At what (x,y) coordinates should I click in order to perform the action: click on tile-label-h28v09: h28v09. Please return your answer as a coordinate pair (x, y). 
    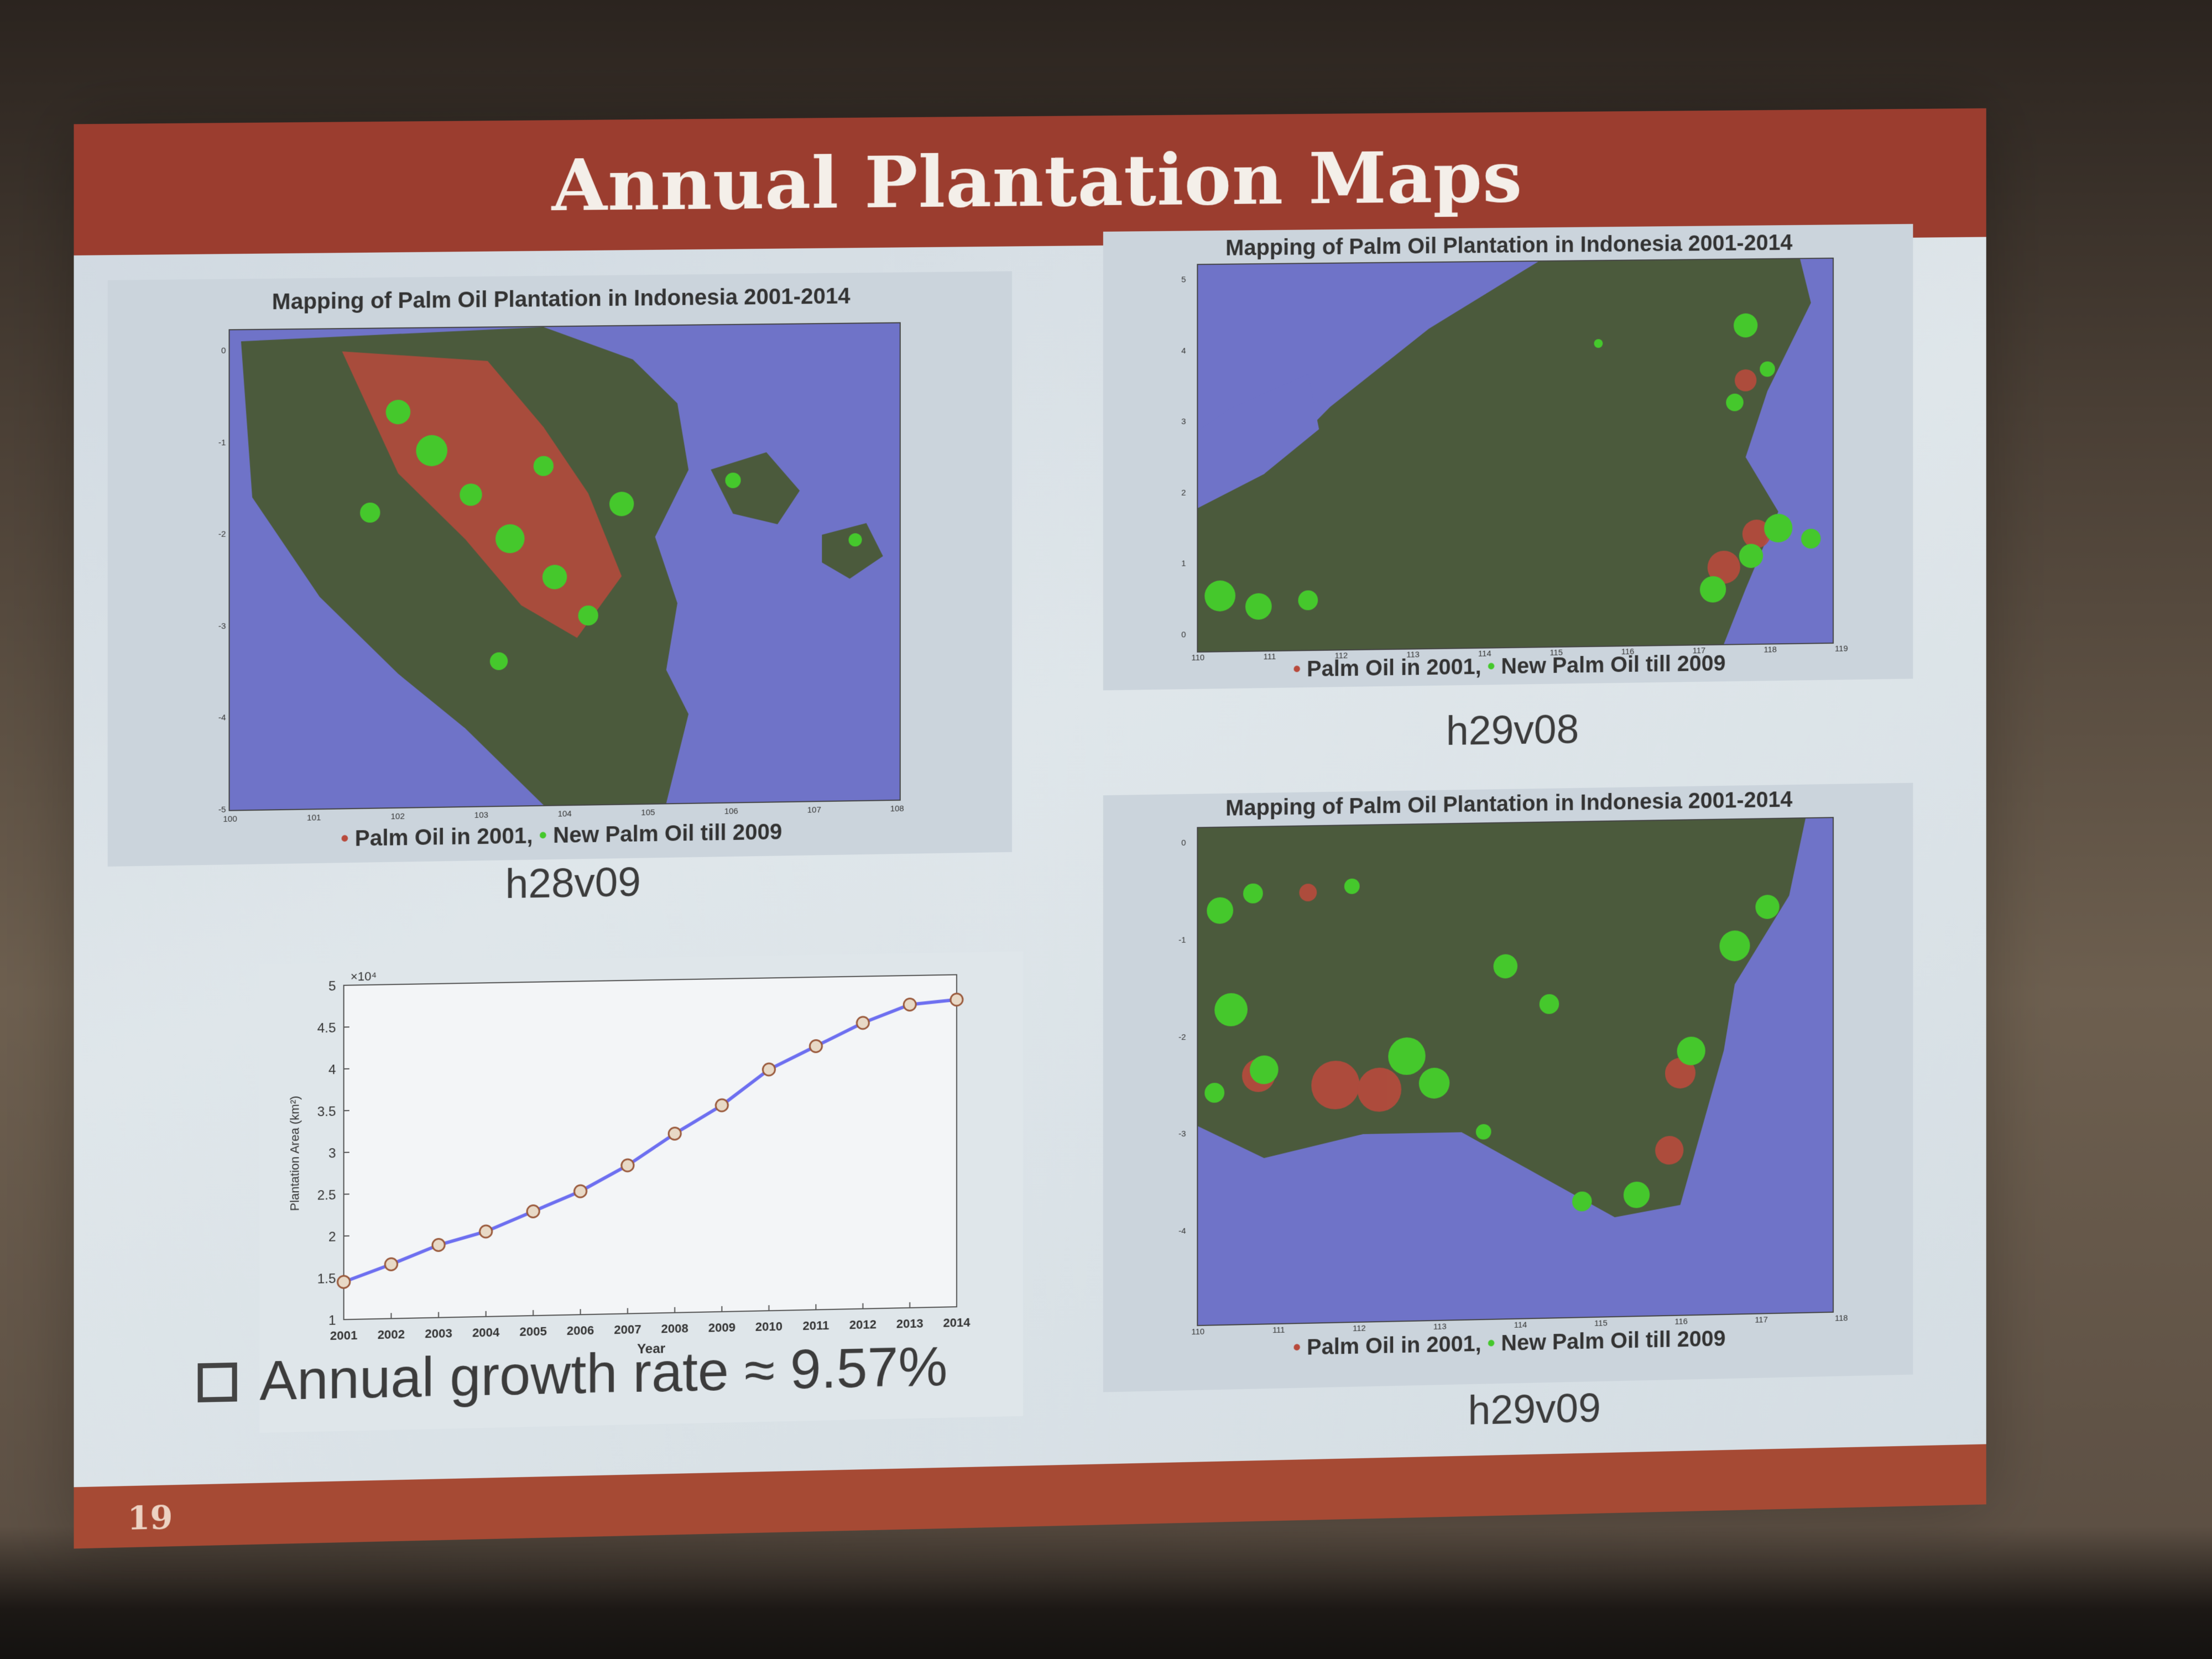
    Looking at the image, I should click on (573, 883).